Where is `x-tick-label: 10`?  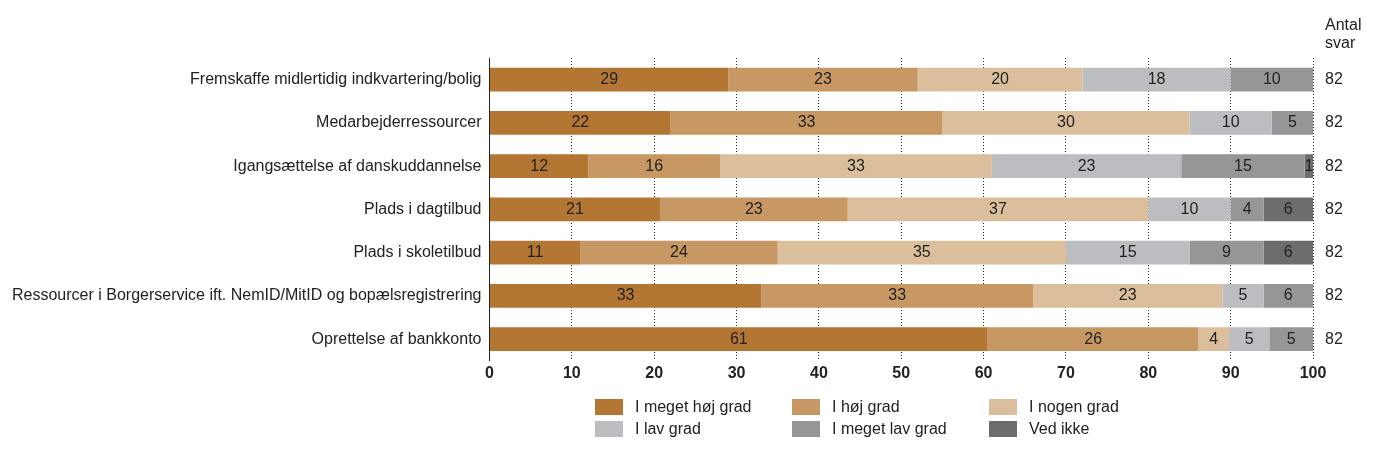
x-tick-label: 10 is located at coordinates (571, 372).